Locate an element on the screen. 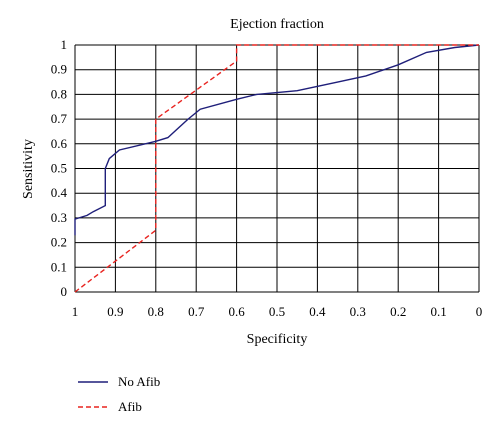 Image resolution: width=500 pixels, height=440 pixels. y-tick-label: 0.5 is located at coordinates (59, 168).